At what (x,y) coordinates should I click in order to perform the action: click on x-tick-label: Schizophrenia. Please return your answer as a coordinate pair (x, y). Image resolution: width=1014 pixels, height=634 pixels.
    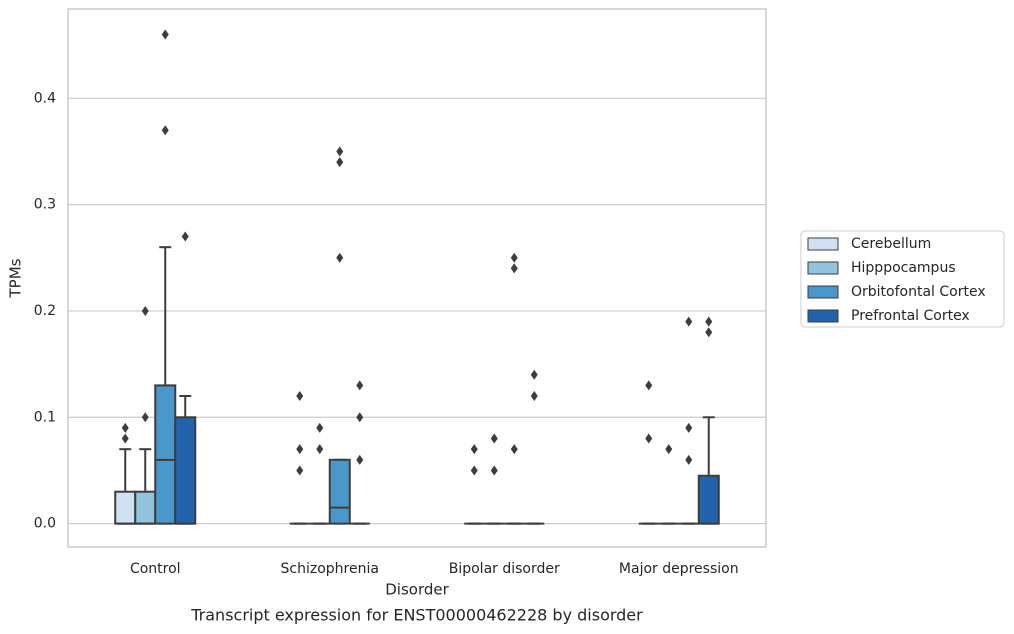
    Looking at the image, I should click on (330, 569).